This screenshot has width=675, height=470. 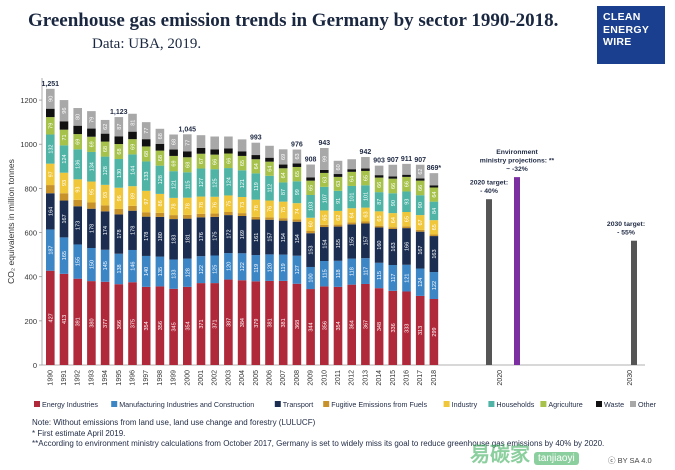 I want to click on segment-value-label: 138, so click(x=120, y=268).